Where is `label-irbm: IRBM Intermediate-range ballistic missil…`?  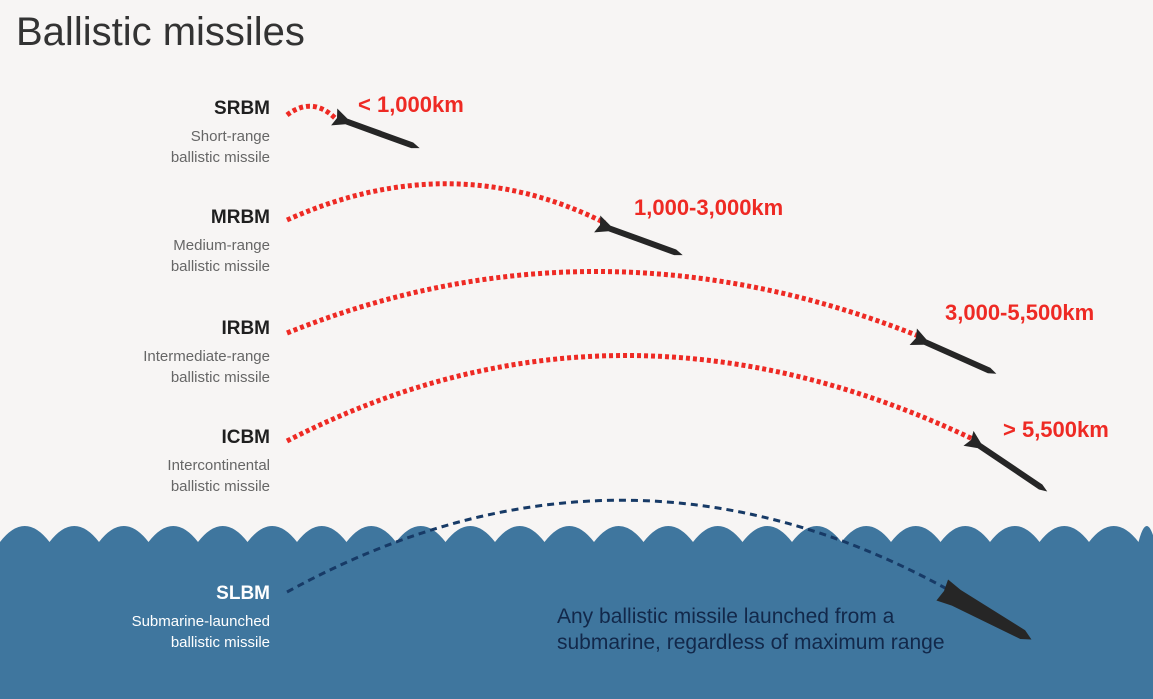 label-irbm: IRBM Intermediate-range ballistic missil… is located at coordinates (135, 353).